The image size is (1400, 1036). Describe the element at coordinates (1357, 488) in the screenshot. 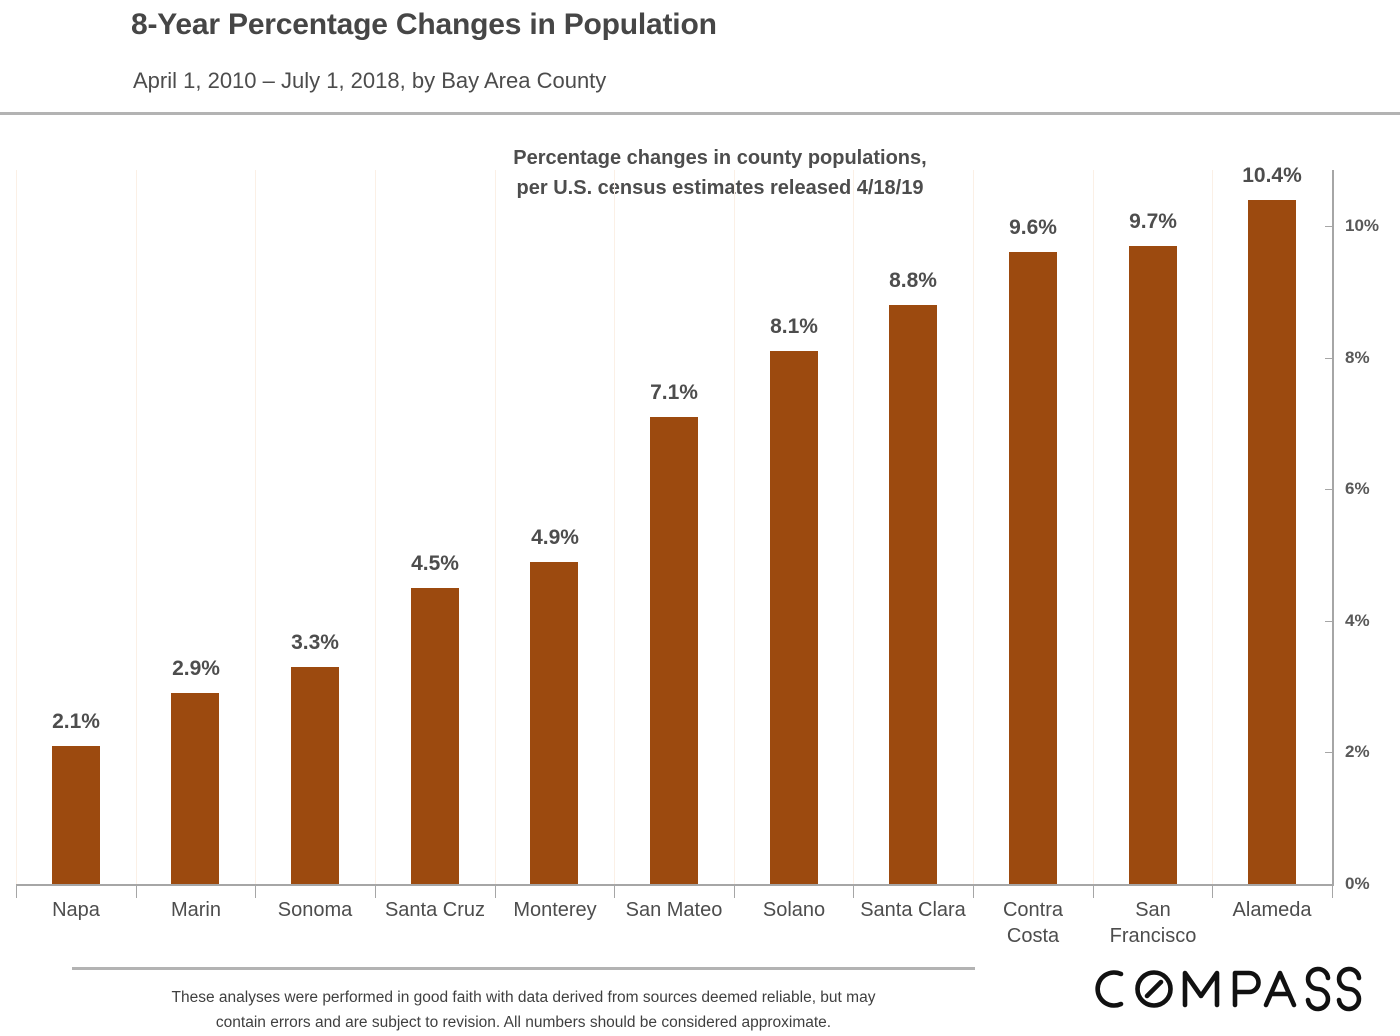

I see `y-axis-label: 6%` at that location.